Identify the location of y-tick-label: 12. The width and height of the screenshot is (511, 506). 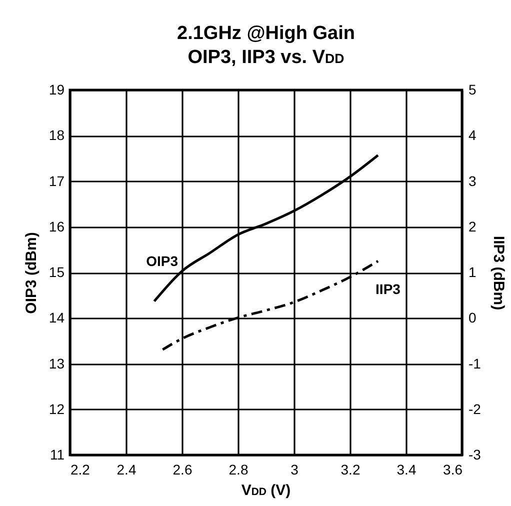
(56, 408).